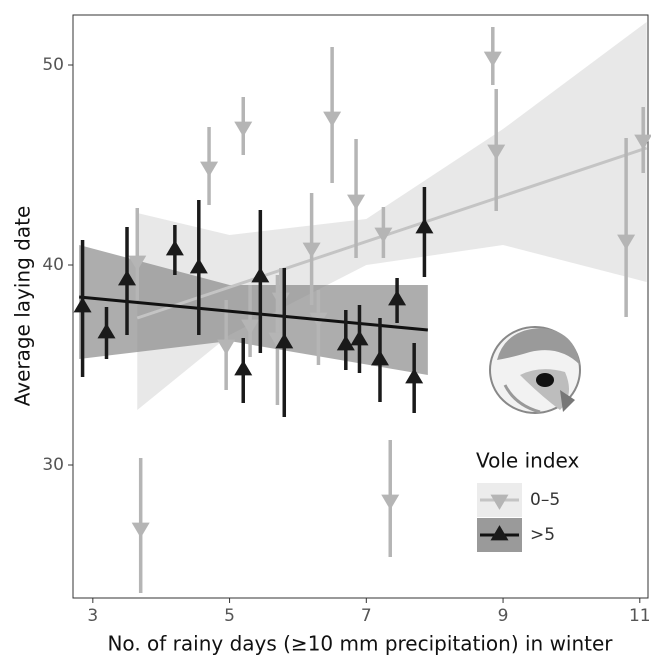  Describe the element at coordinates (229, 616) in the screenshot. I see `x-tick-label: 5` at that location.